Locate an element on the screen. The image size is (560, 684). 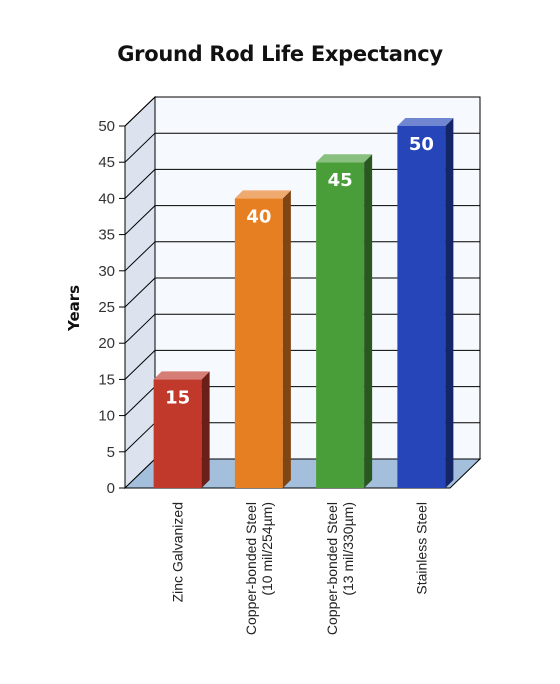
data-label: 40 is located at coordinates (258, 216).